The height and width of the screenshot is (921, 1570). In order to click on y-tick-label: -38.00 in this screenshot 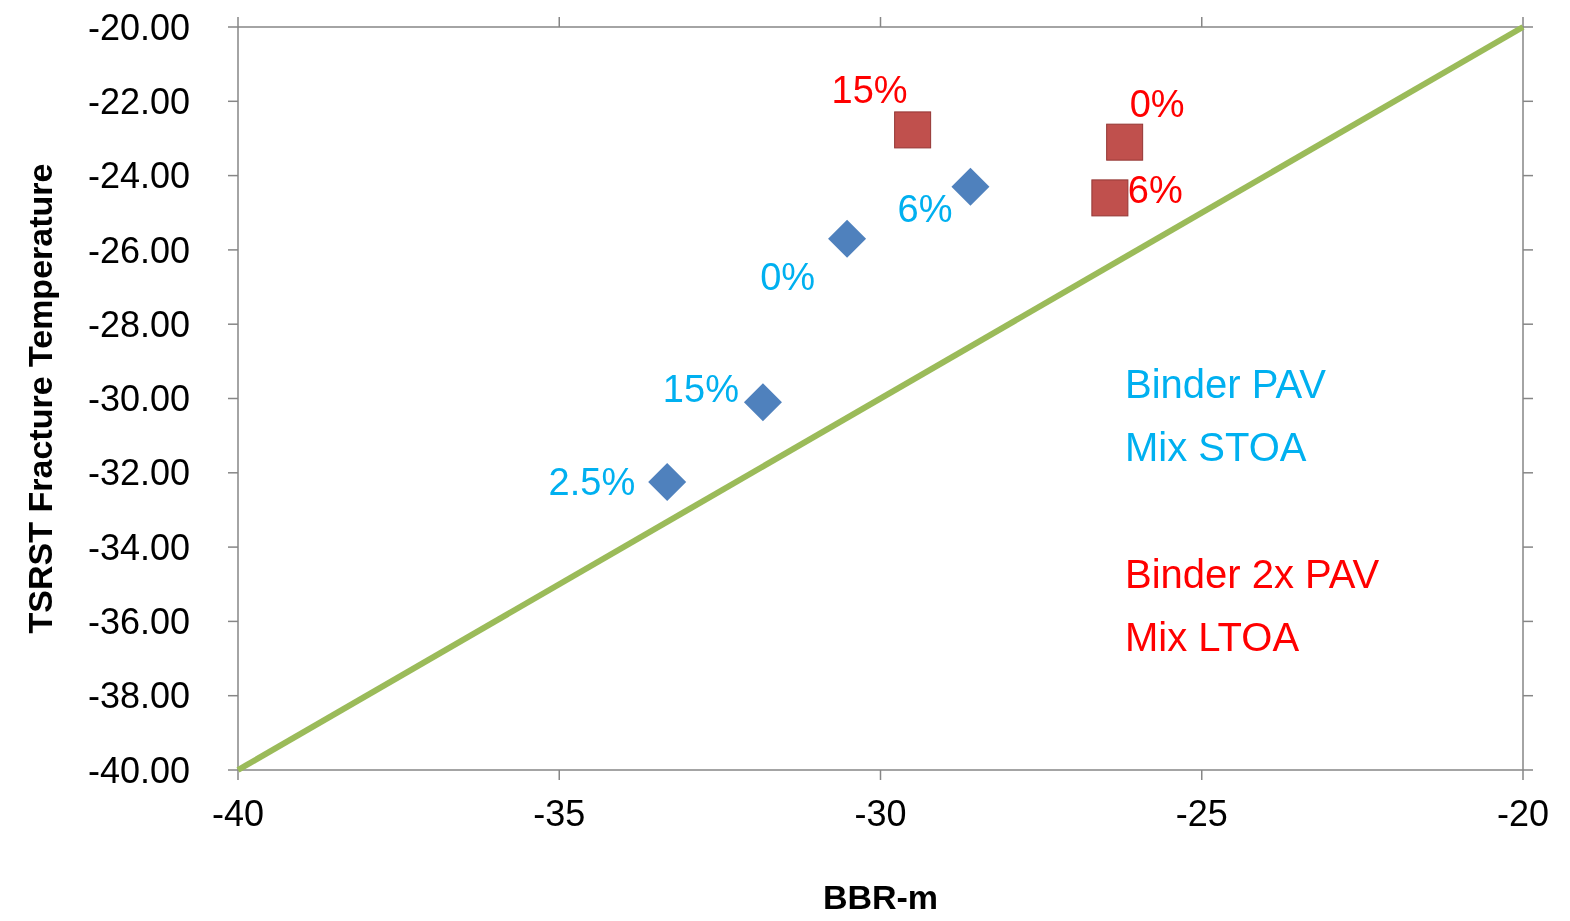, I will do `click(138, 696)`.